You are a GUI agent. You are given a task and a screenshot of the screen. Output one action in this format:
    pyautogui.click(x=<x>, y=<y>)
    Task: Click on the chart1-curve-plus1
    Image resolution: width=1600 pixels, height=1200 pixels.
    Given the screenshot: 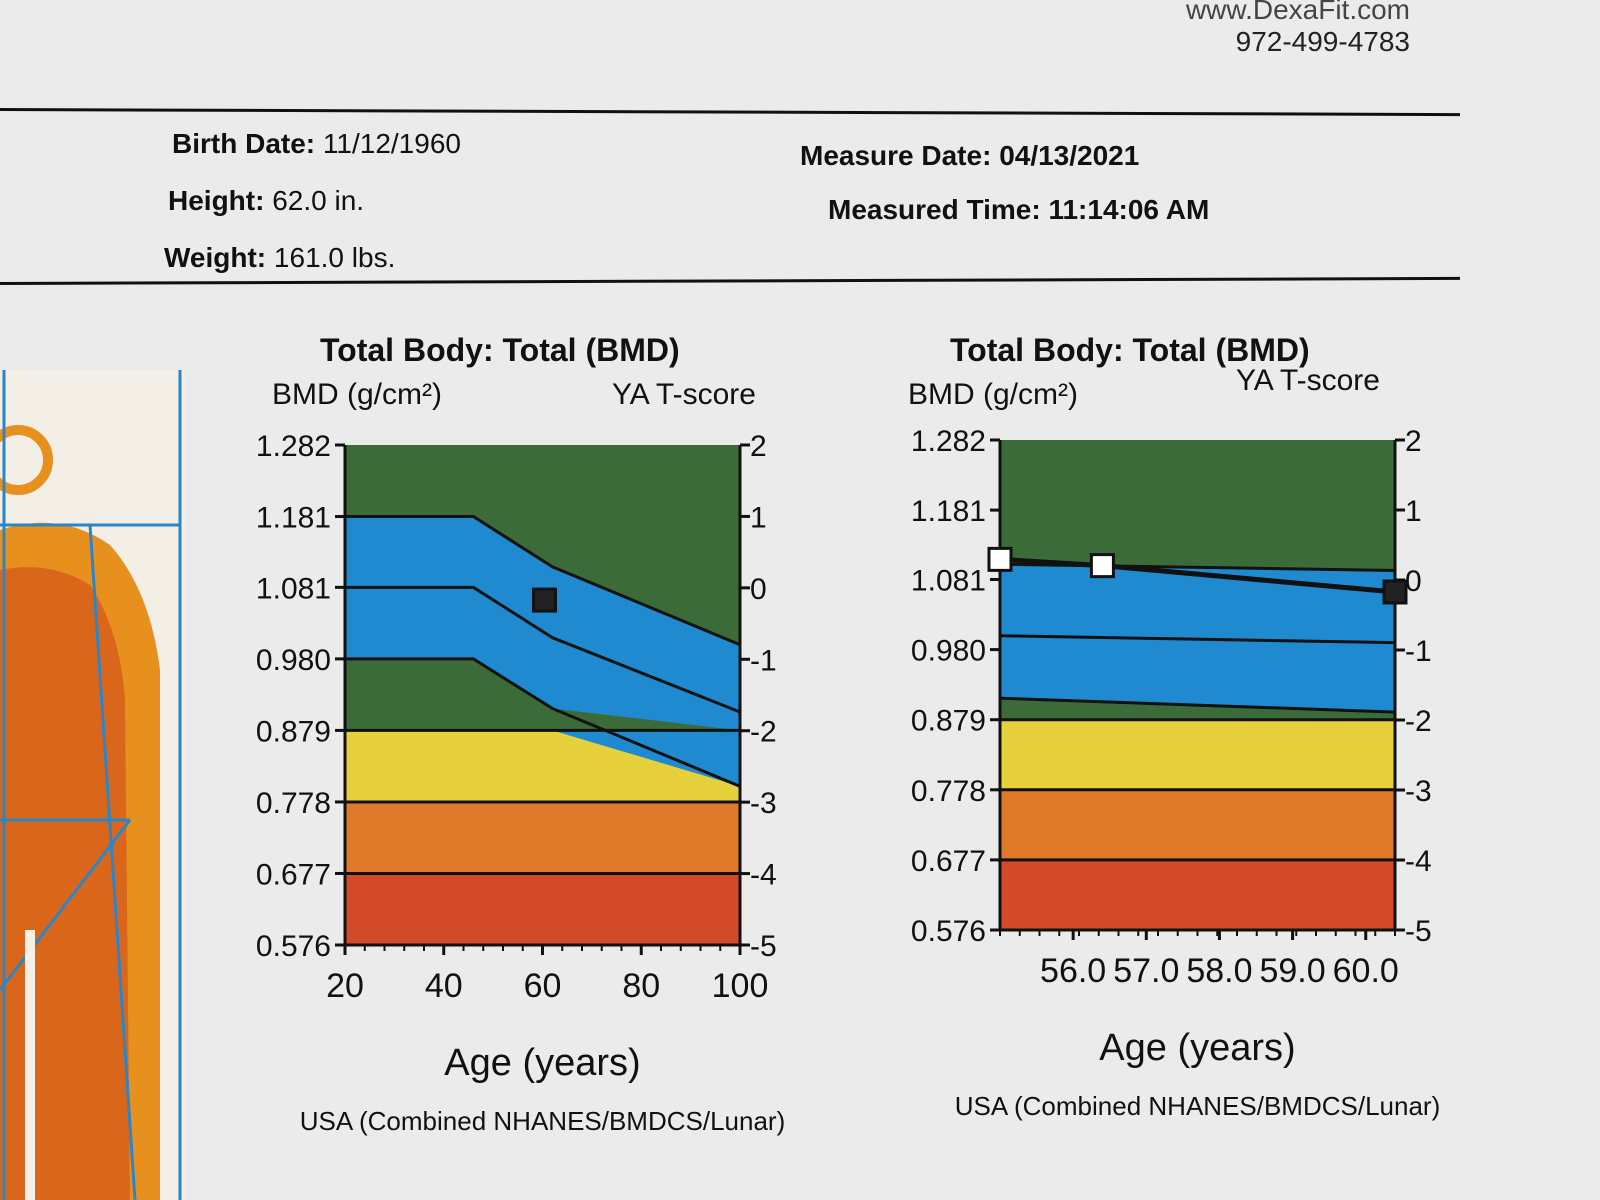 What is the action you would take?
    pyautogui.click(x=543, y=581)
    